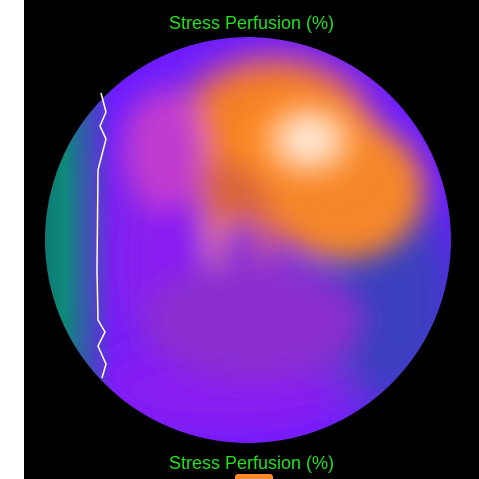  Describe the element at coordinates (251, 463) in the screenshot. I see `map-title-bottom: Stress Perfusion (%)` at that location.